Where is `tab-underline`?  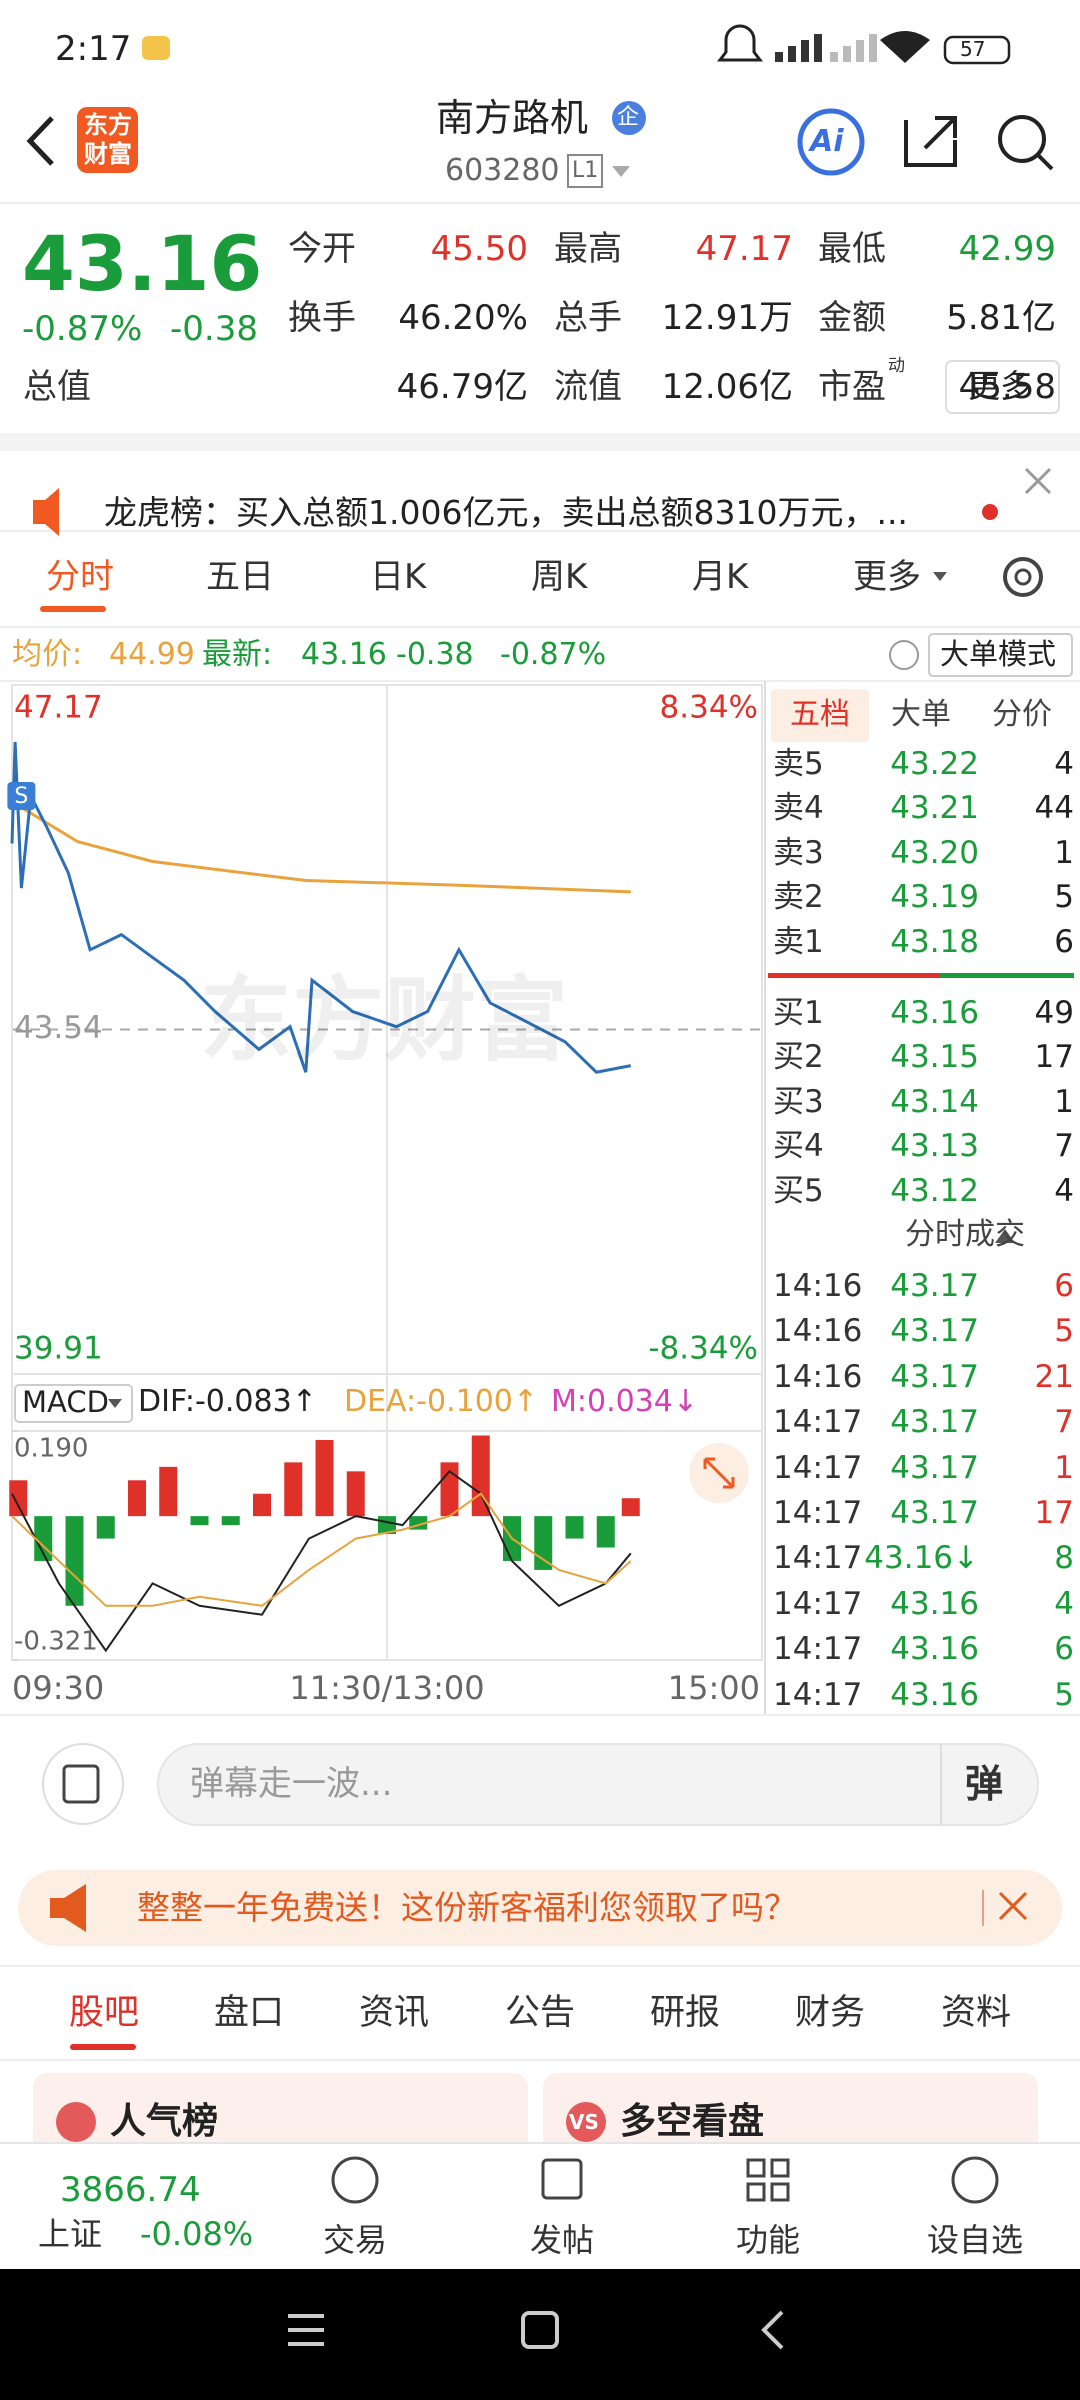
tab-underline is located at coordinates (103, 2047).